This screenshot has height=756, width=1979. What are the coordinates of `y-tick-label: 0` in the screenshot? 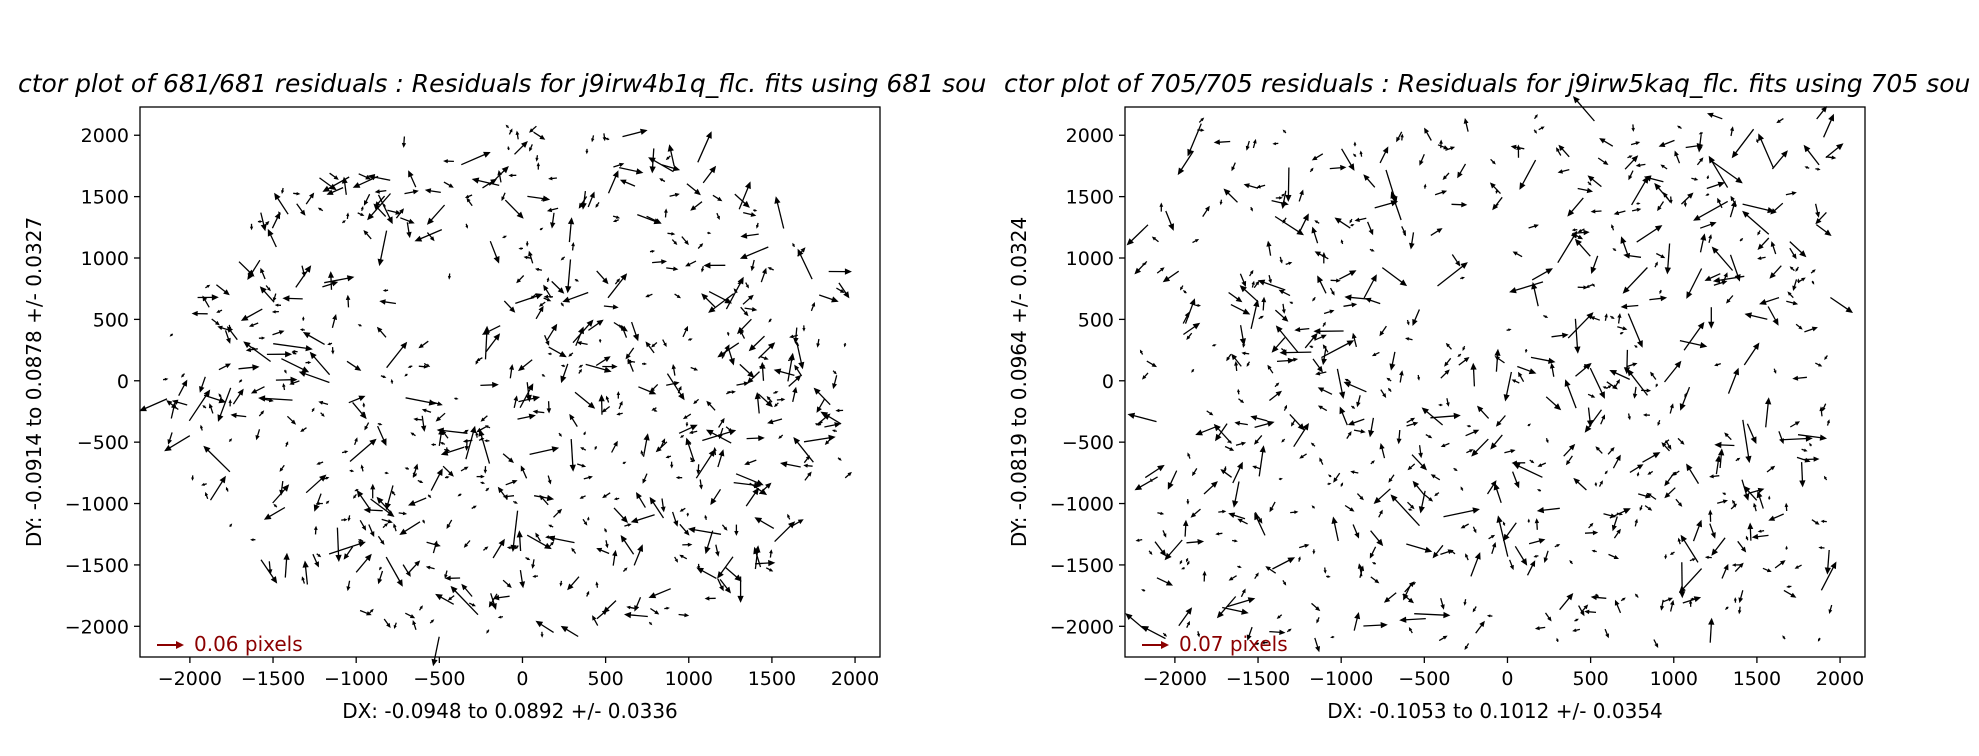 It's located at (1108, 382).